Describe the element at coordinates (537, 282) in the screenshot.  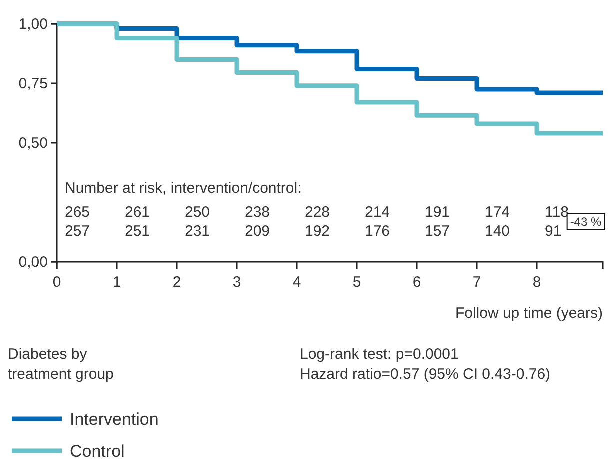
I see `x-tick-label: 8` at that location.